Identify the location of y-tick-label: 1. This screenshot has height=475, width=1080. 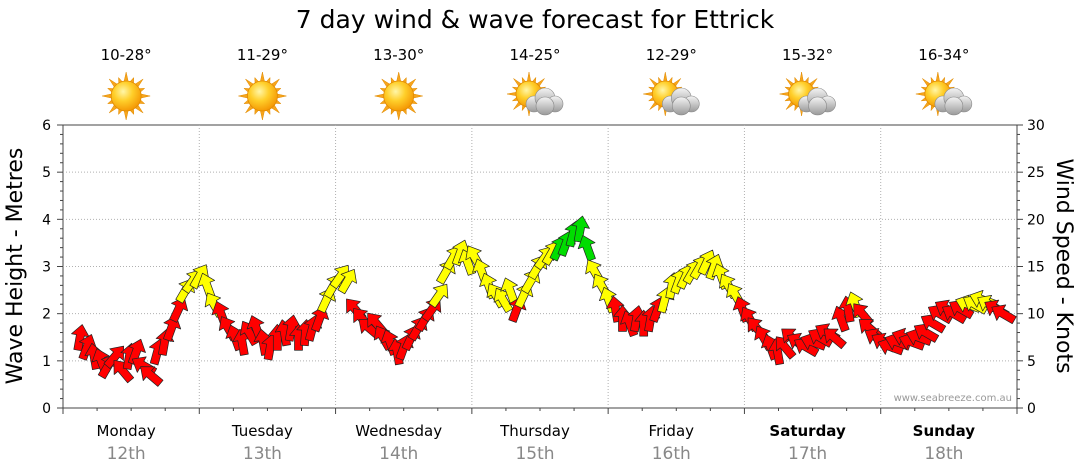
(46, 362).